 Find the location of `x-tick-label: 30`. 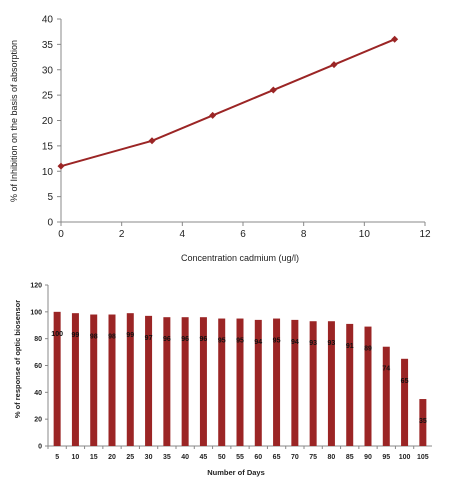

x-tick-label: 30 is located at coordinates (149, 457).